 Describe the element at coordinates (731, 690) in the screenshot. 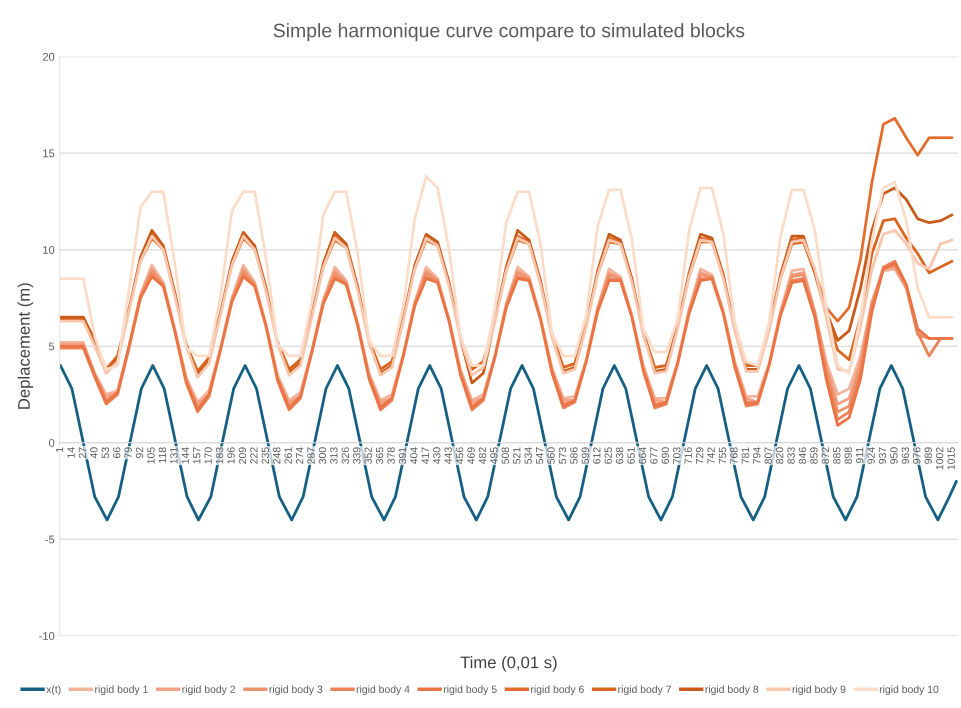

I see `legend-label: rigid body 8` at that location.